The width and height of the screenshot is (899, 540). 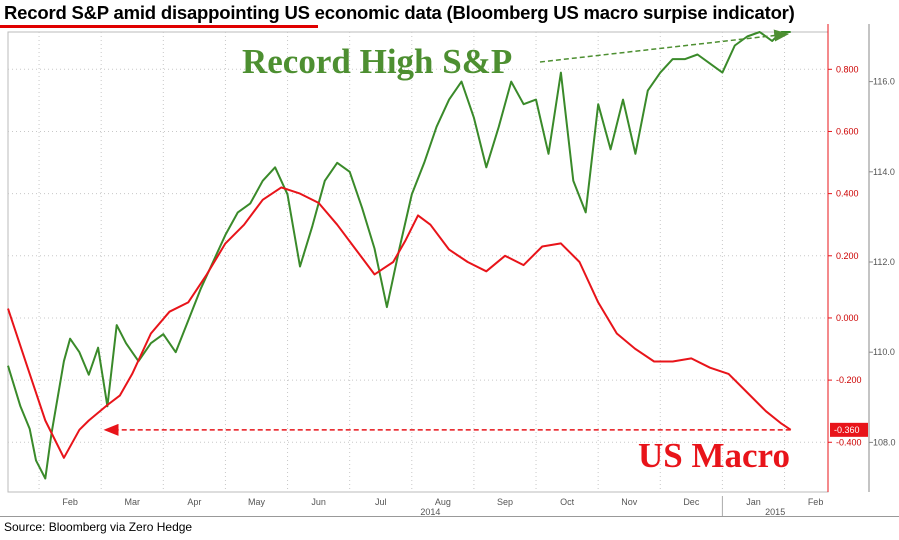 I want to click on sp-tick-label: 112.0, so click(x=884, y=262).